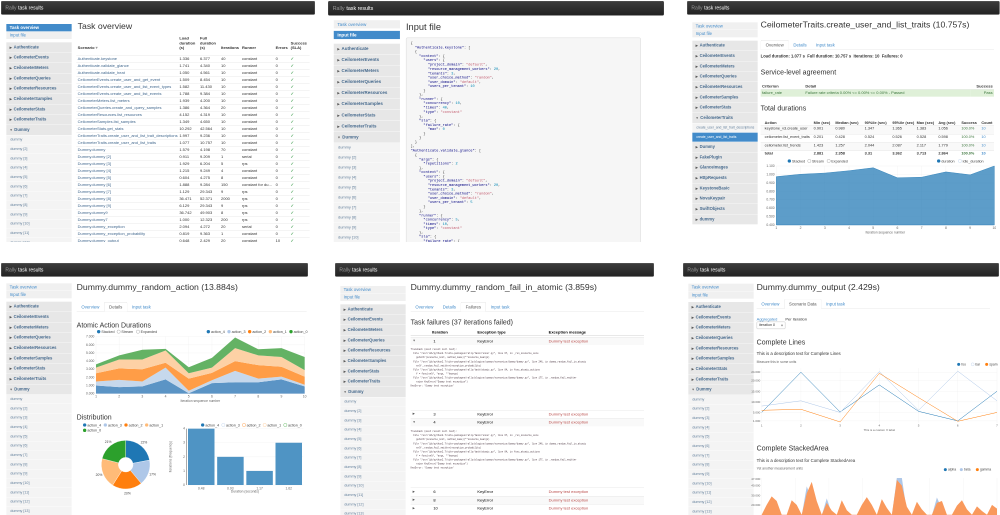 The width and height of the screenshot is (1000, 515). Describe the element at coordinates (880, 430) in the screenshot. I see `svg-text: This is a custom X label` at that location.